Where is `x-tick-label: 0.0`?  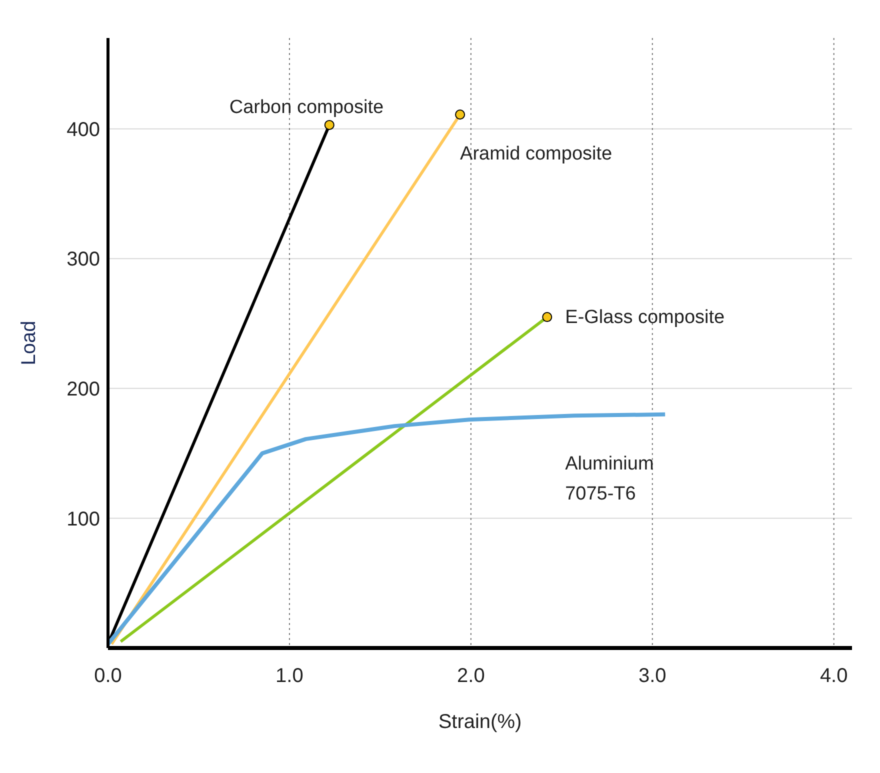
x-tick-label: 0.0 is located at coordinates (108, 676).